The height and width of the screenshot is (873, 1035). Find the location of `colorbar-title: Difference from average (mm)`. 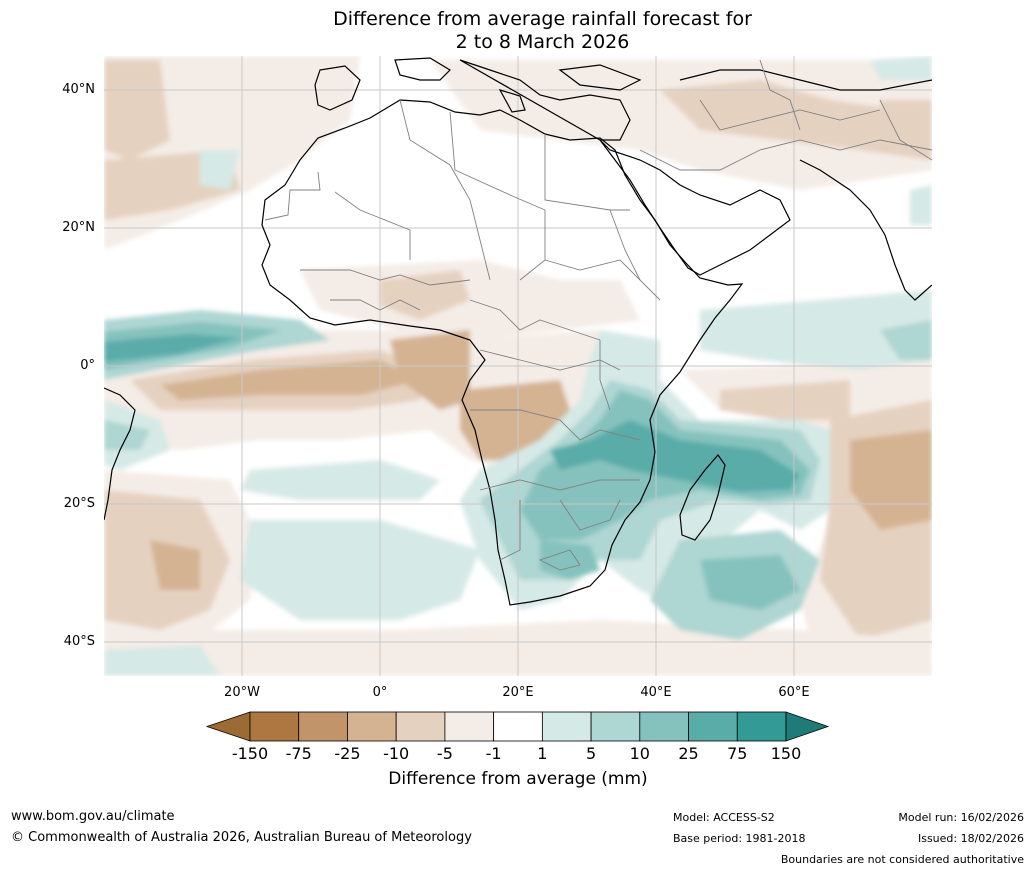

colorbar-title: Difference from average (mm) is located at coordinates (518, 779).